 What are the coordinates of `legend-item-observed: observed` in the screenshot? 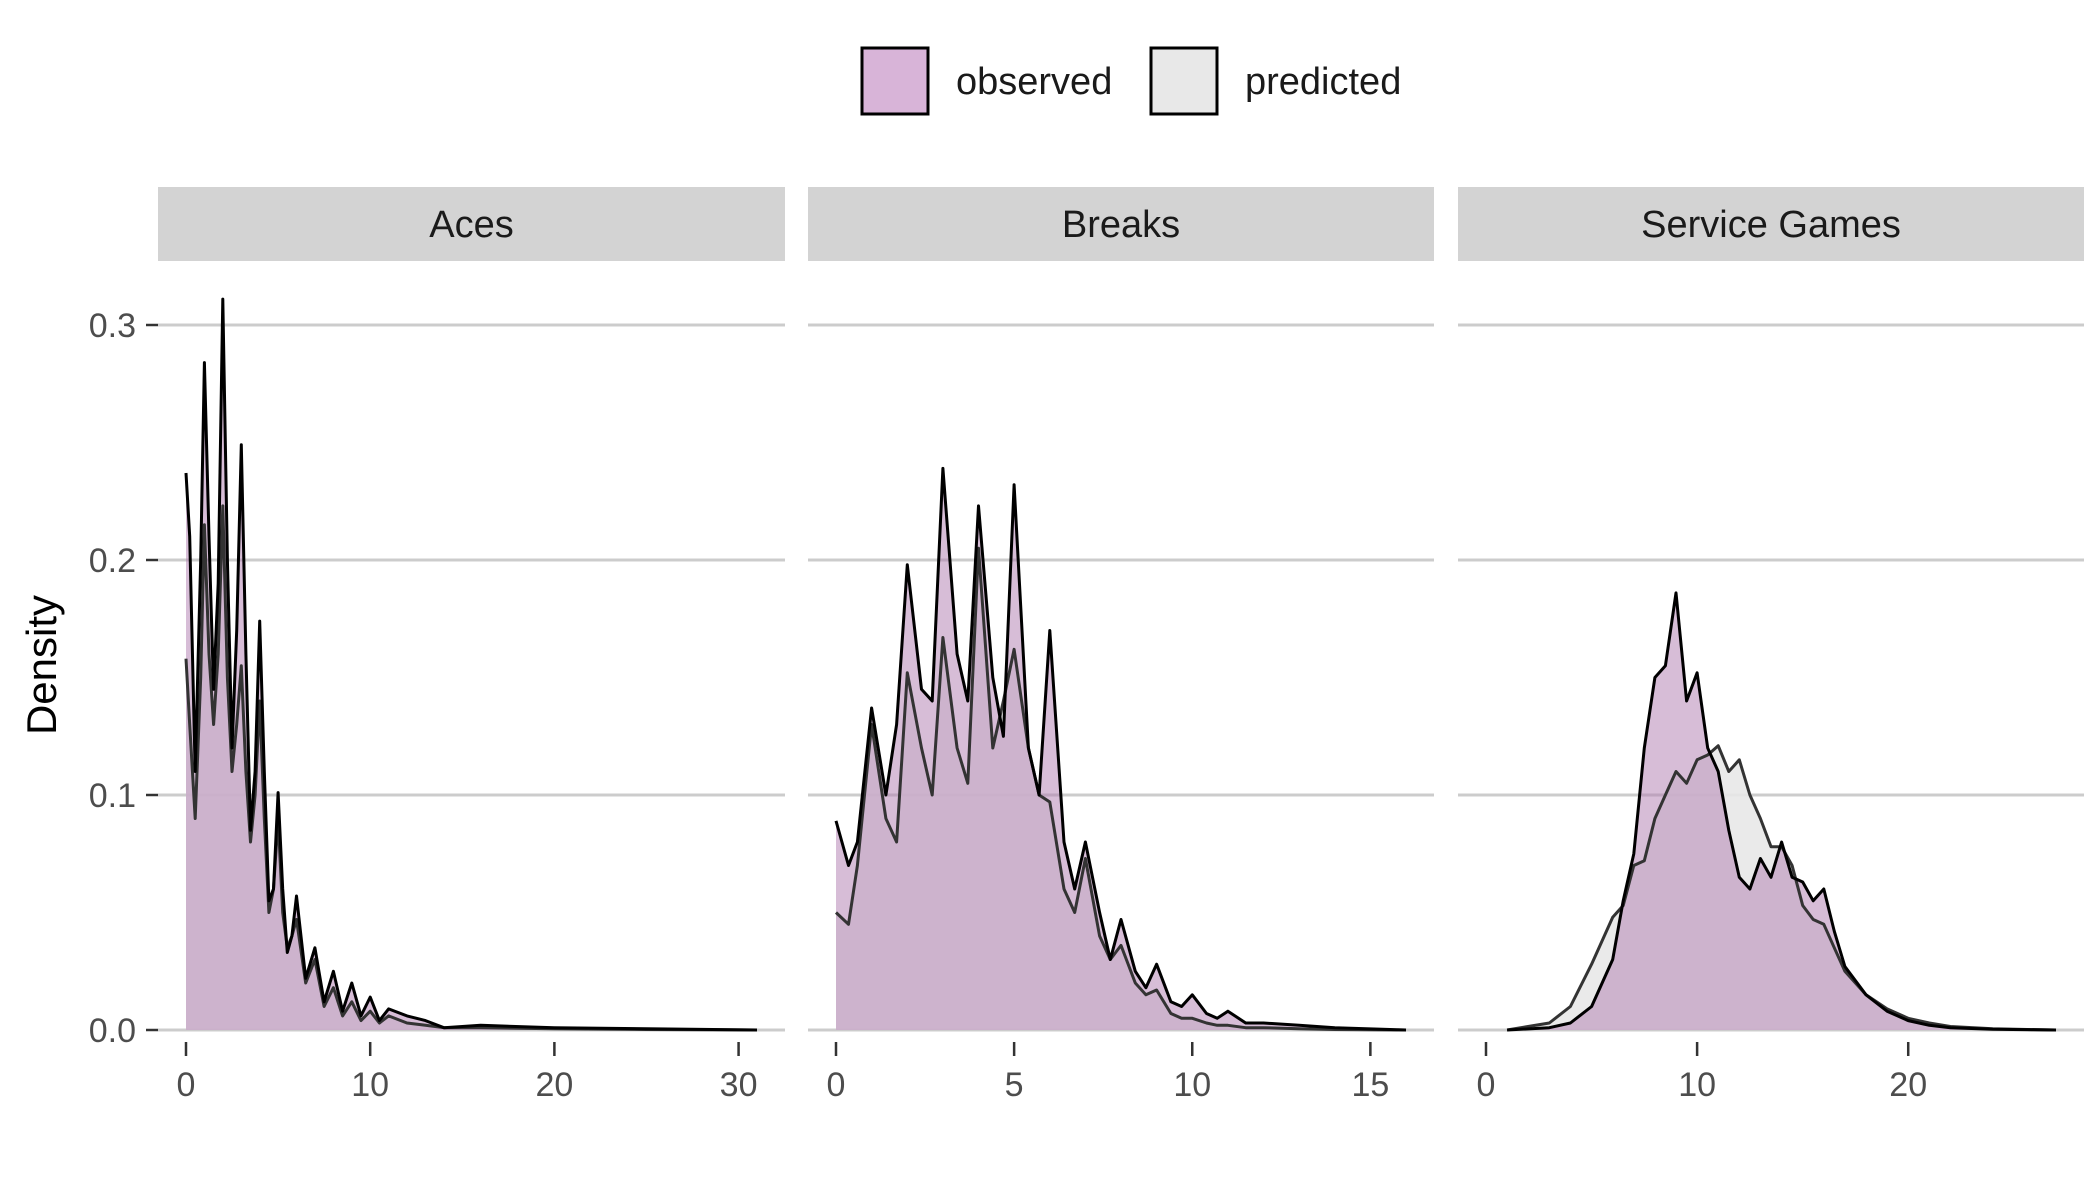 It's located at (986, 81).